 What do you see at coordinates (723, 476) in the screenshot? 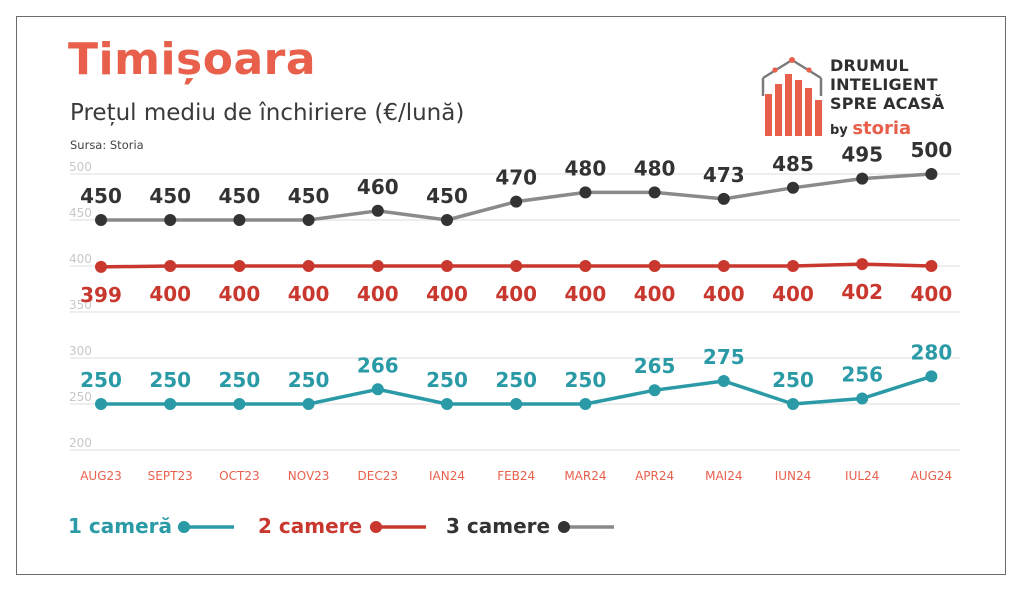
I see `x-tick-label: MAI24` at bounding box center [723, 476].